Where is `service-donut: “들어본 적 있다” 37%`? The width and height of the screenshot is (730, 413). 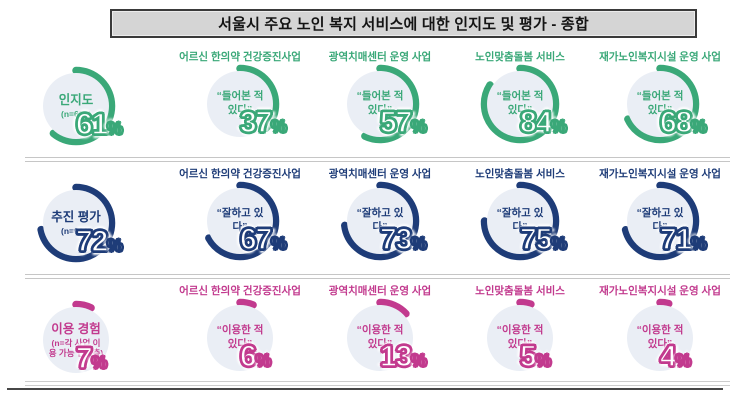 service-donut: “들어본 적 있다” 37% is located at coordinates (243, 104).